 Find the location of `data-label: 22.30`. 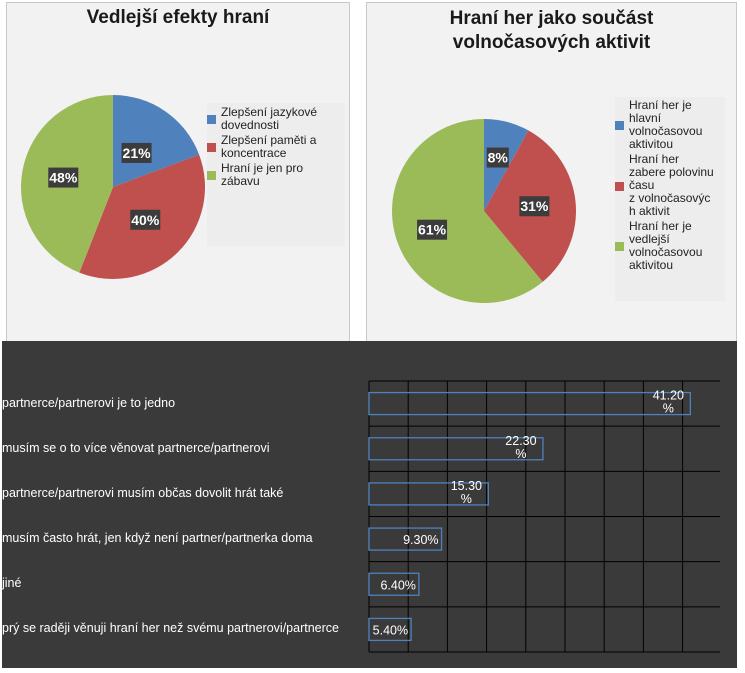

data-label: 22.30 is located at coordinates (520, 441).